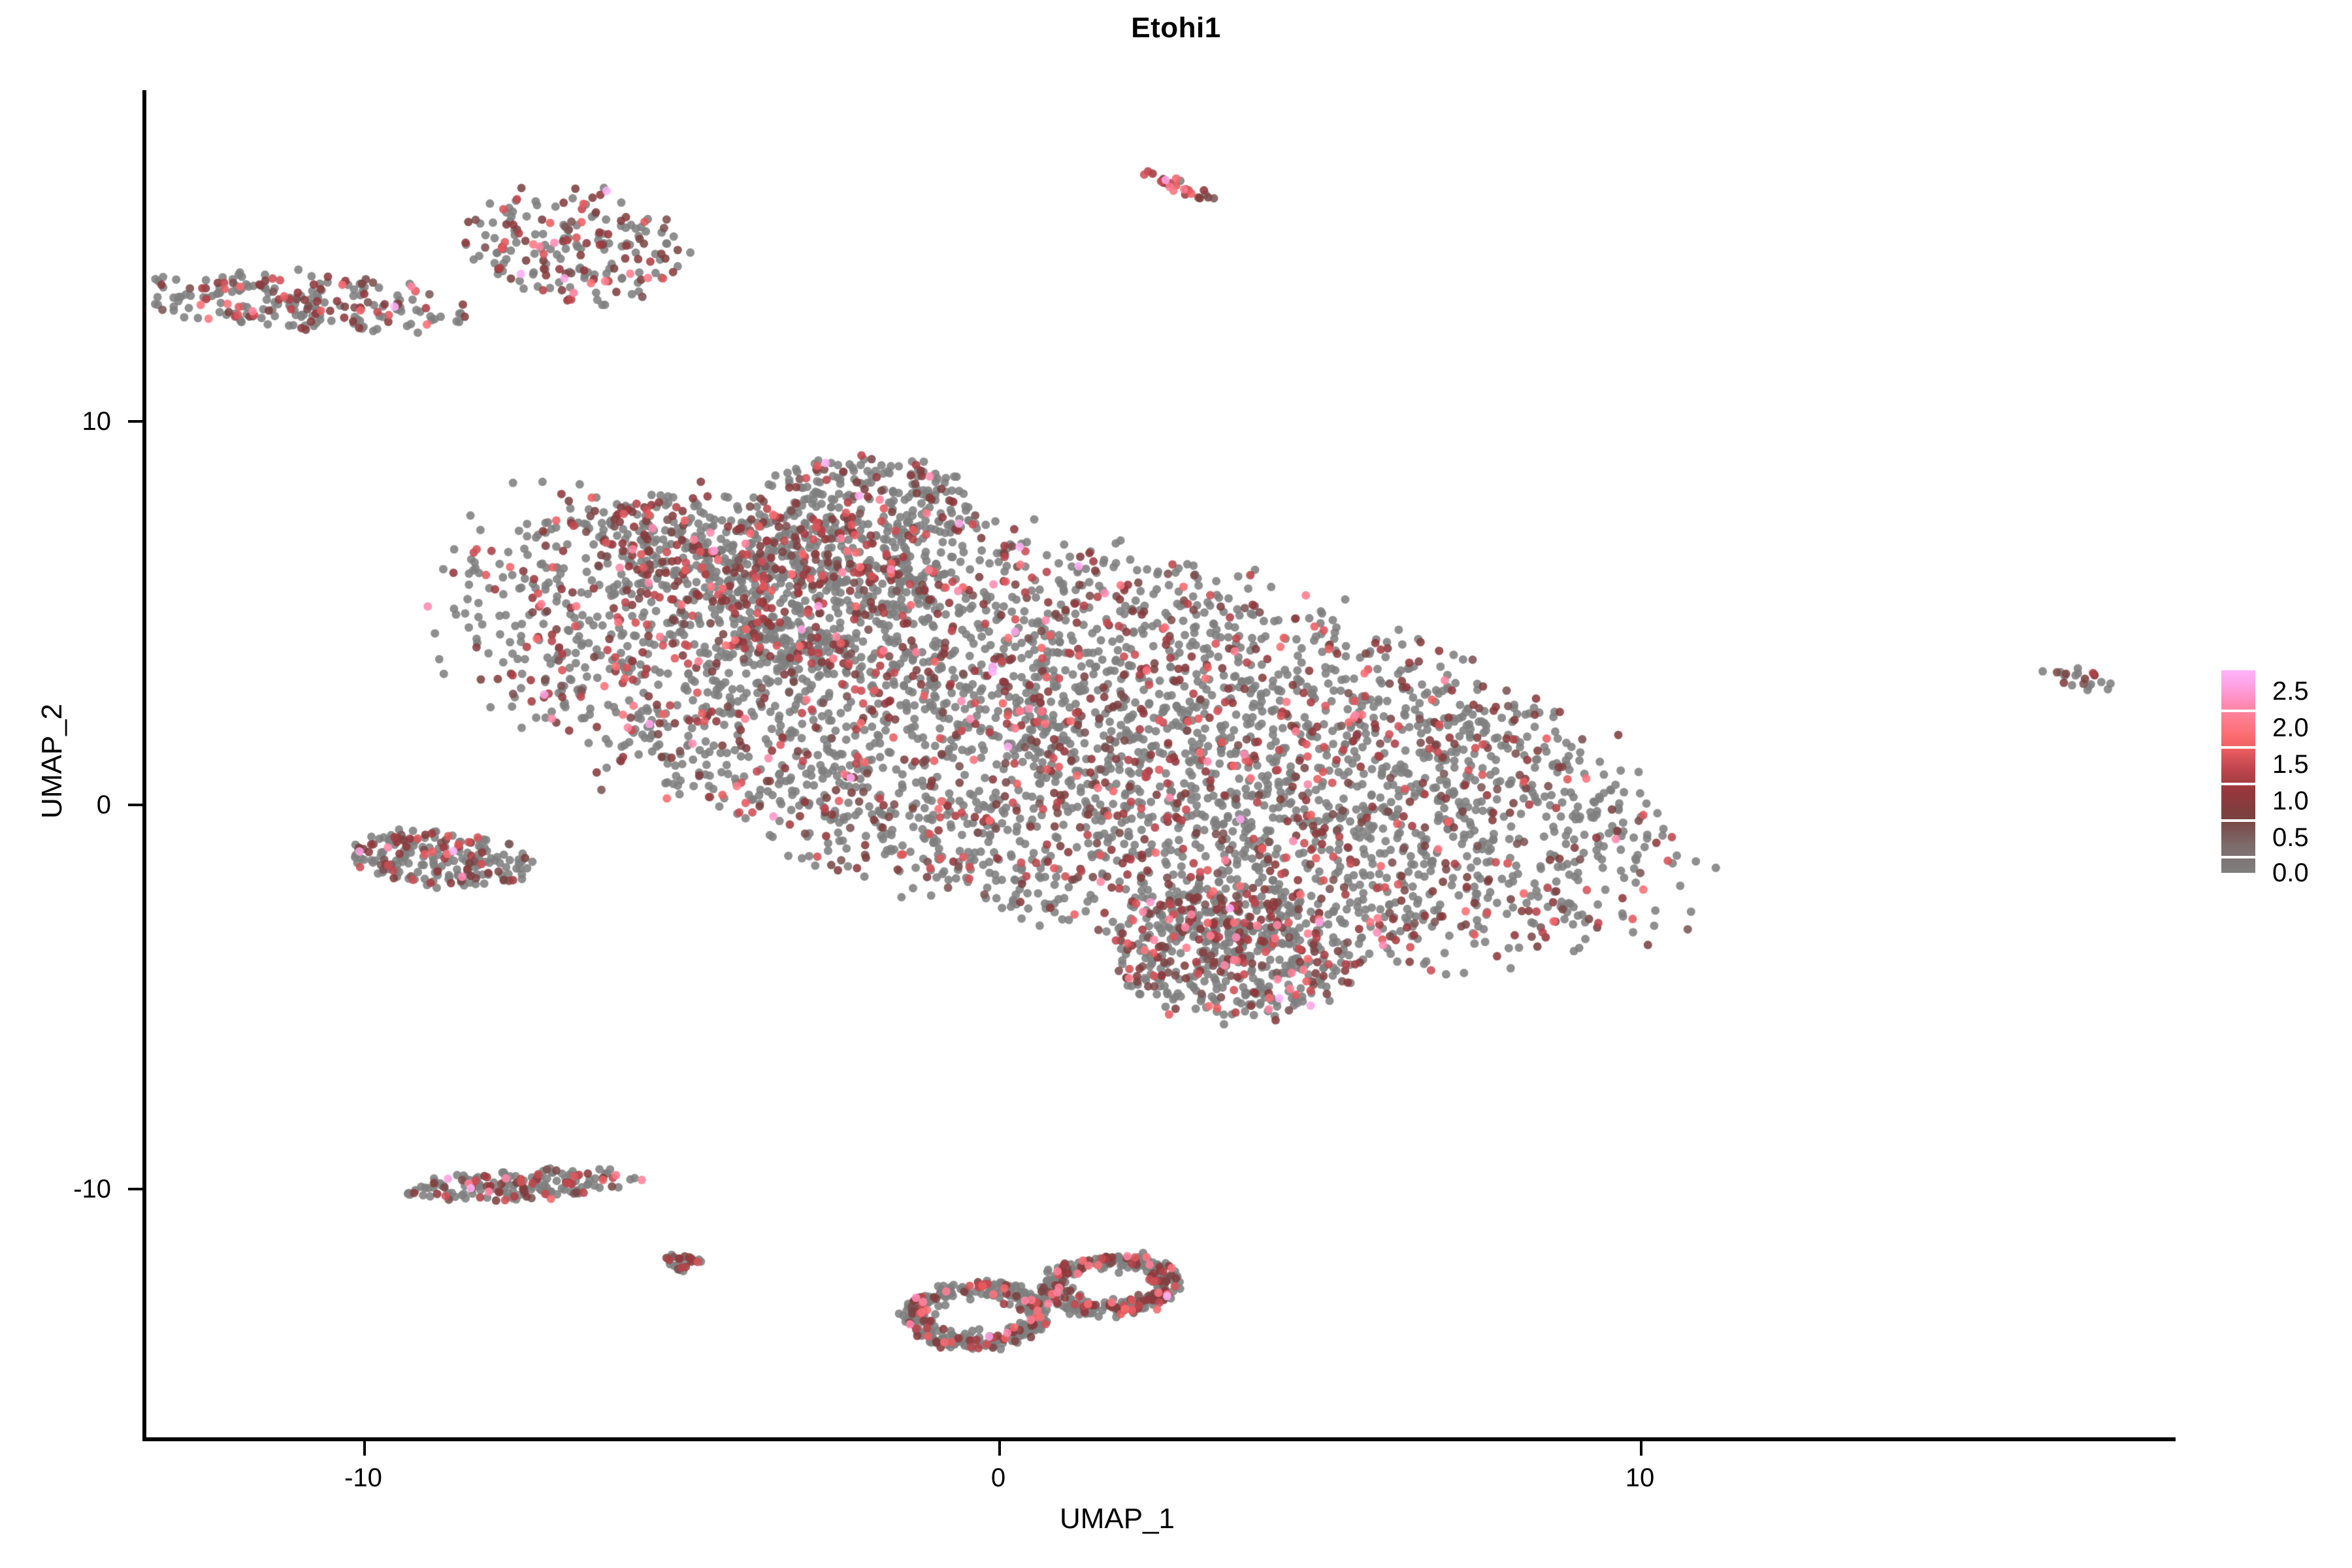 The image size is (2352, 1568). What do you see at coordinates (144, 765) in the screenshot?
I see `y-axis-line` at bounding box center [144, 765].